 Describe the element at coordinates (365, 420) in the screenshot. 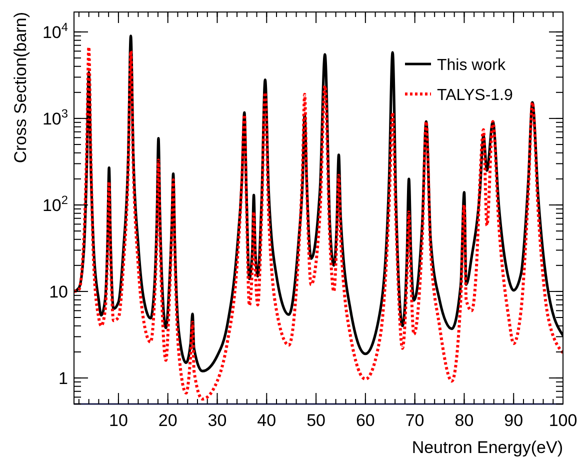

I see `x-tick-label: 60` at that location.